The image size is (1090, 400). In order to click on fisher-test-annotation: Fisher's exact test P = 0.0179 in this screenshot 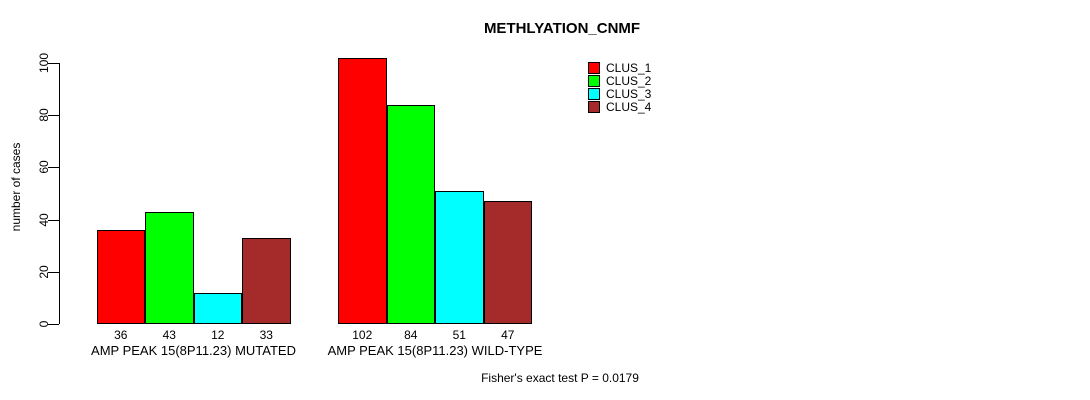, I will do `click(560, 378)`.